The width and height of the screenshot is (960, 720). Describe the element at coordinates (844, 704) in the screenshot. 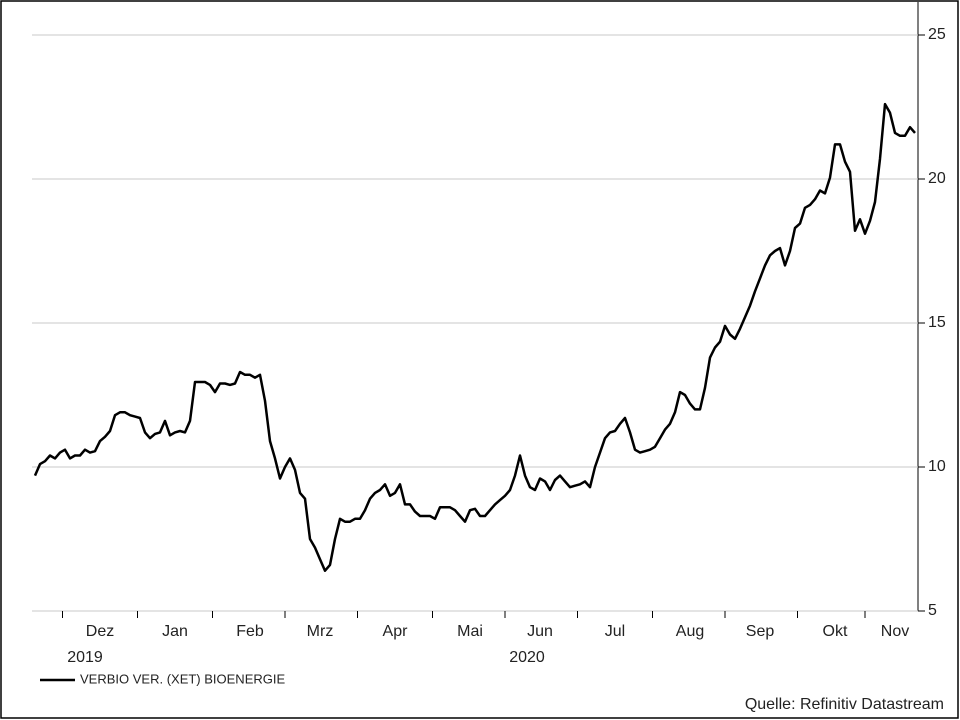

I see `source: Quelle: Refinitiv Datastream` at that location.